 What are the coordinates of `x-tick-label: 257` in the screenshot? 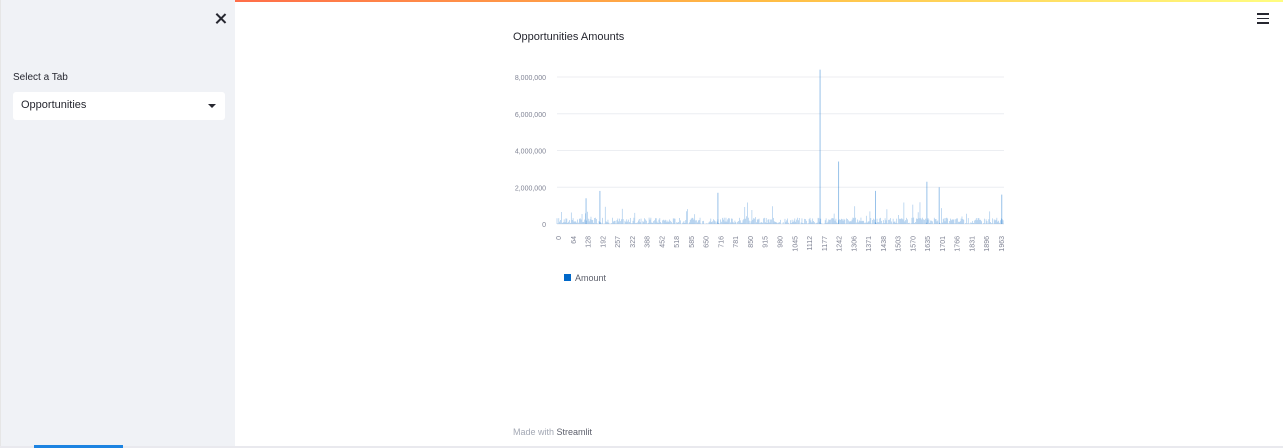 It's located at (618, 242).